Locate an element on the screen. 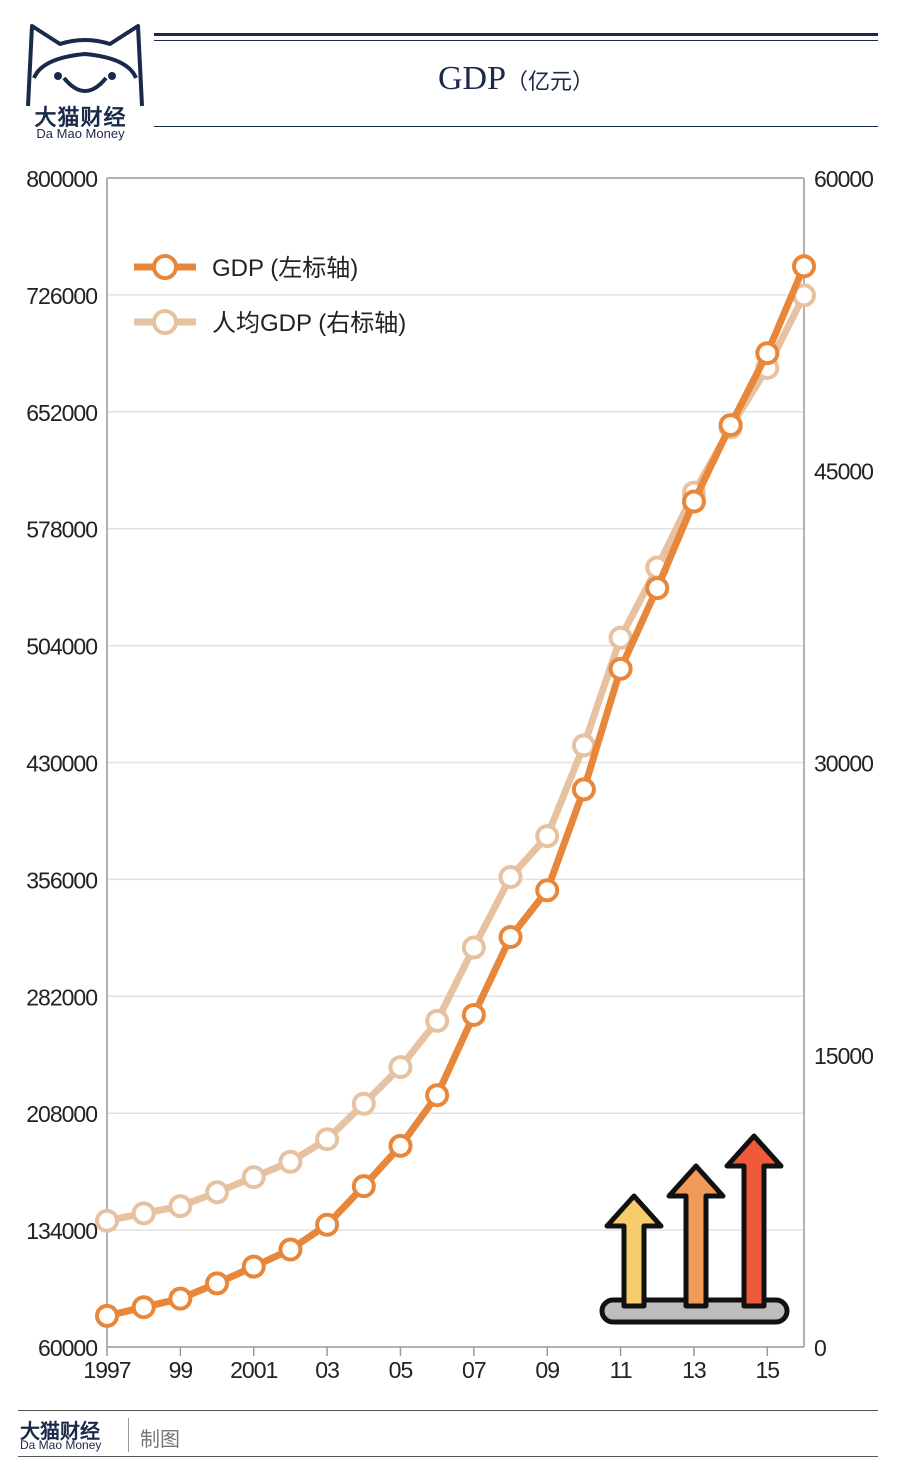 This screenshot has height=1476, width=900. legend-swatch-per-capita-marker is located at coordinates (165, 322).